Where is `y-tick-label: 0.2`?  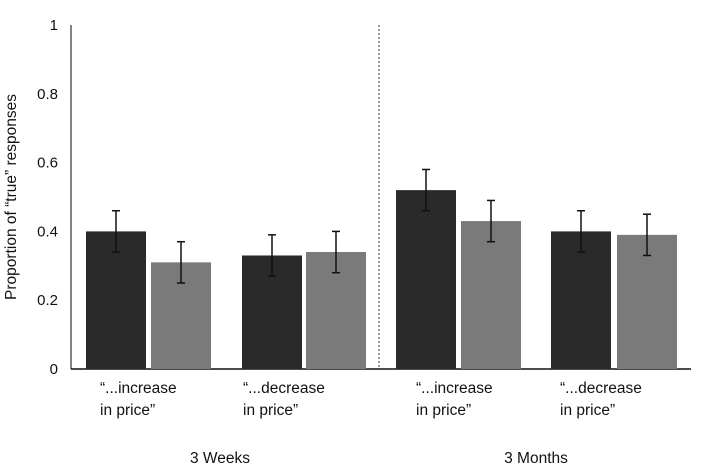
y-tick-label: 0.2 is located at coordinates (47, 300).